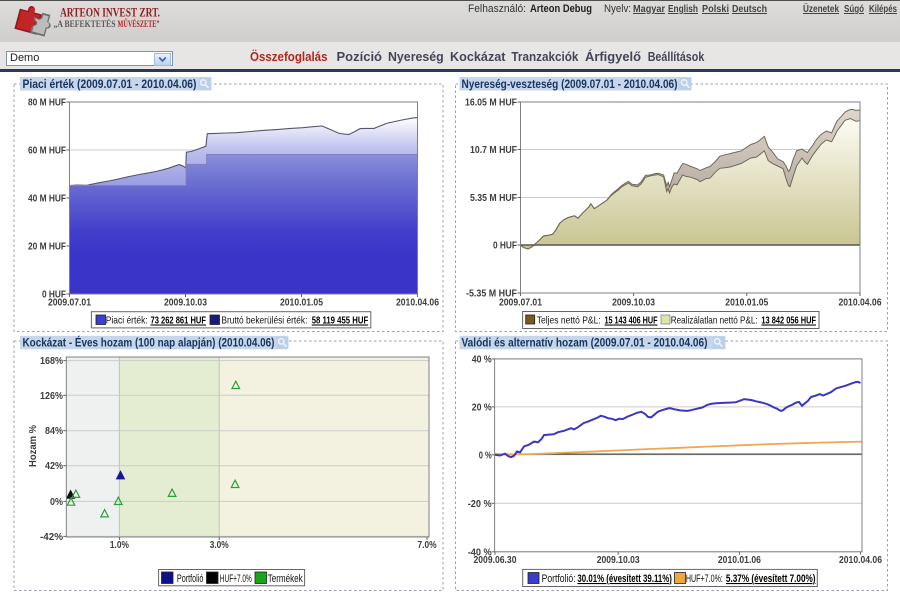 The width and height of the screenshot is (900, 594). I want to click on svg-text: 16.05 M HUF, so click(491, 103).